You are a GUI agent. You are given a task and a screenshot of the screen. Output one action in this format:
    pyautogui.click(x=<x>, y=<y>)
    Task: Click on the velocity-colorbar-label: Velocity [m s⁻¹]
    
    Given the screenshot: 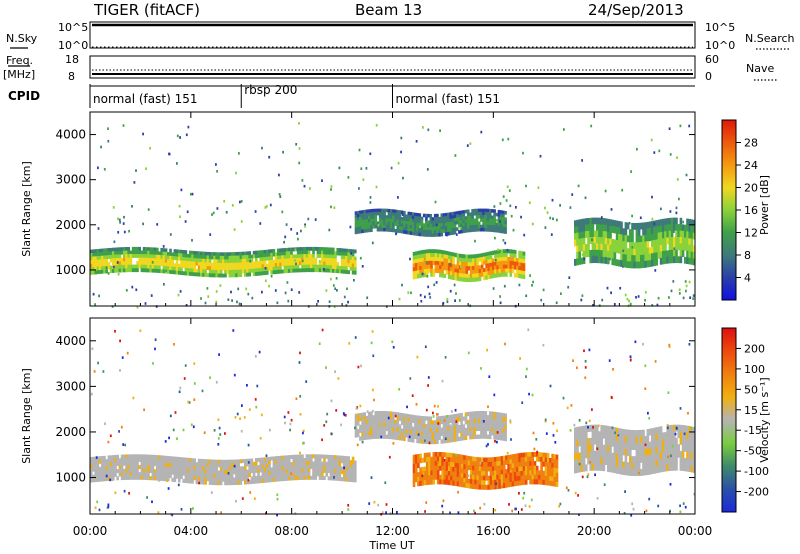 What is the action you would take?
    pyautogui.click(x=764, y=419)
    